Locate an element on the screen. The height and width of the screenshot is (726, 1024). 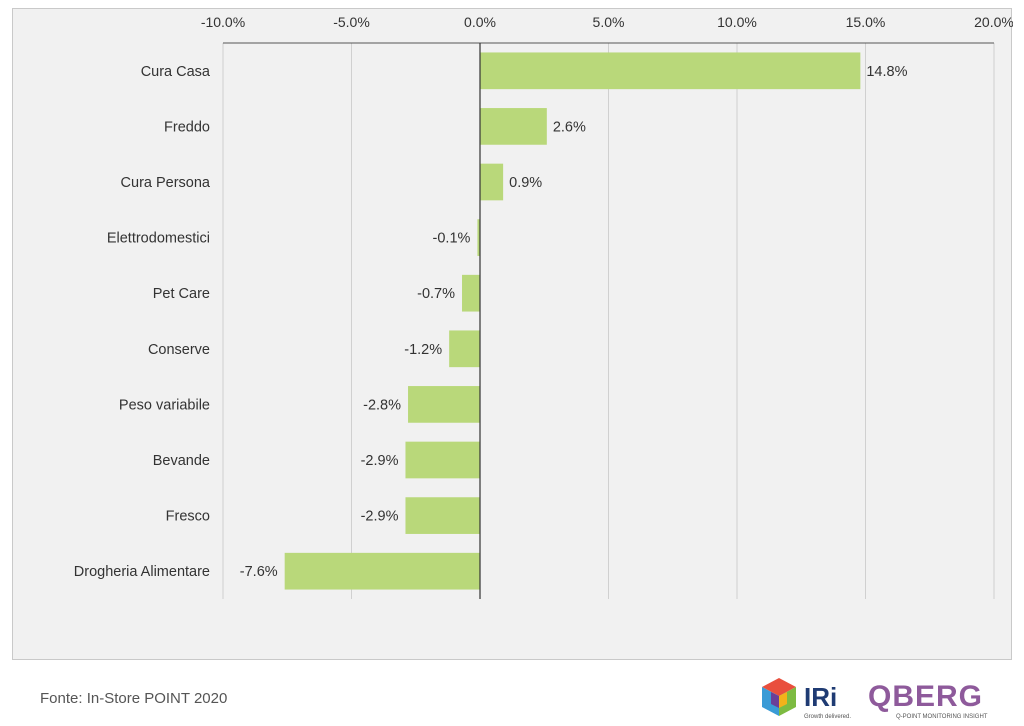
category-label: Fresco is located at coordinates (188, 517).